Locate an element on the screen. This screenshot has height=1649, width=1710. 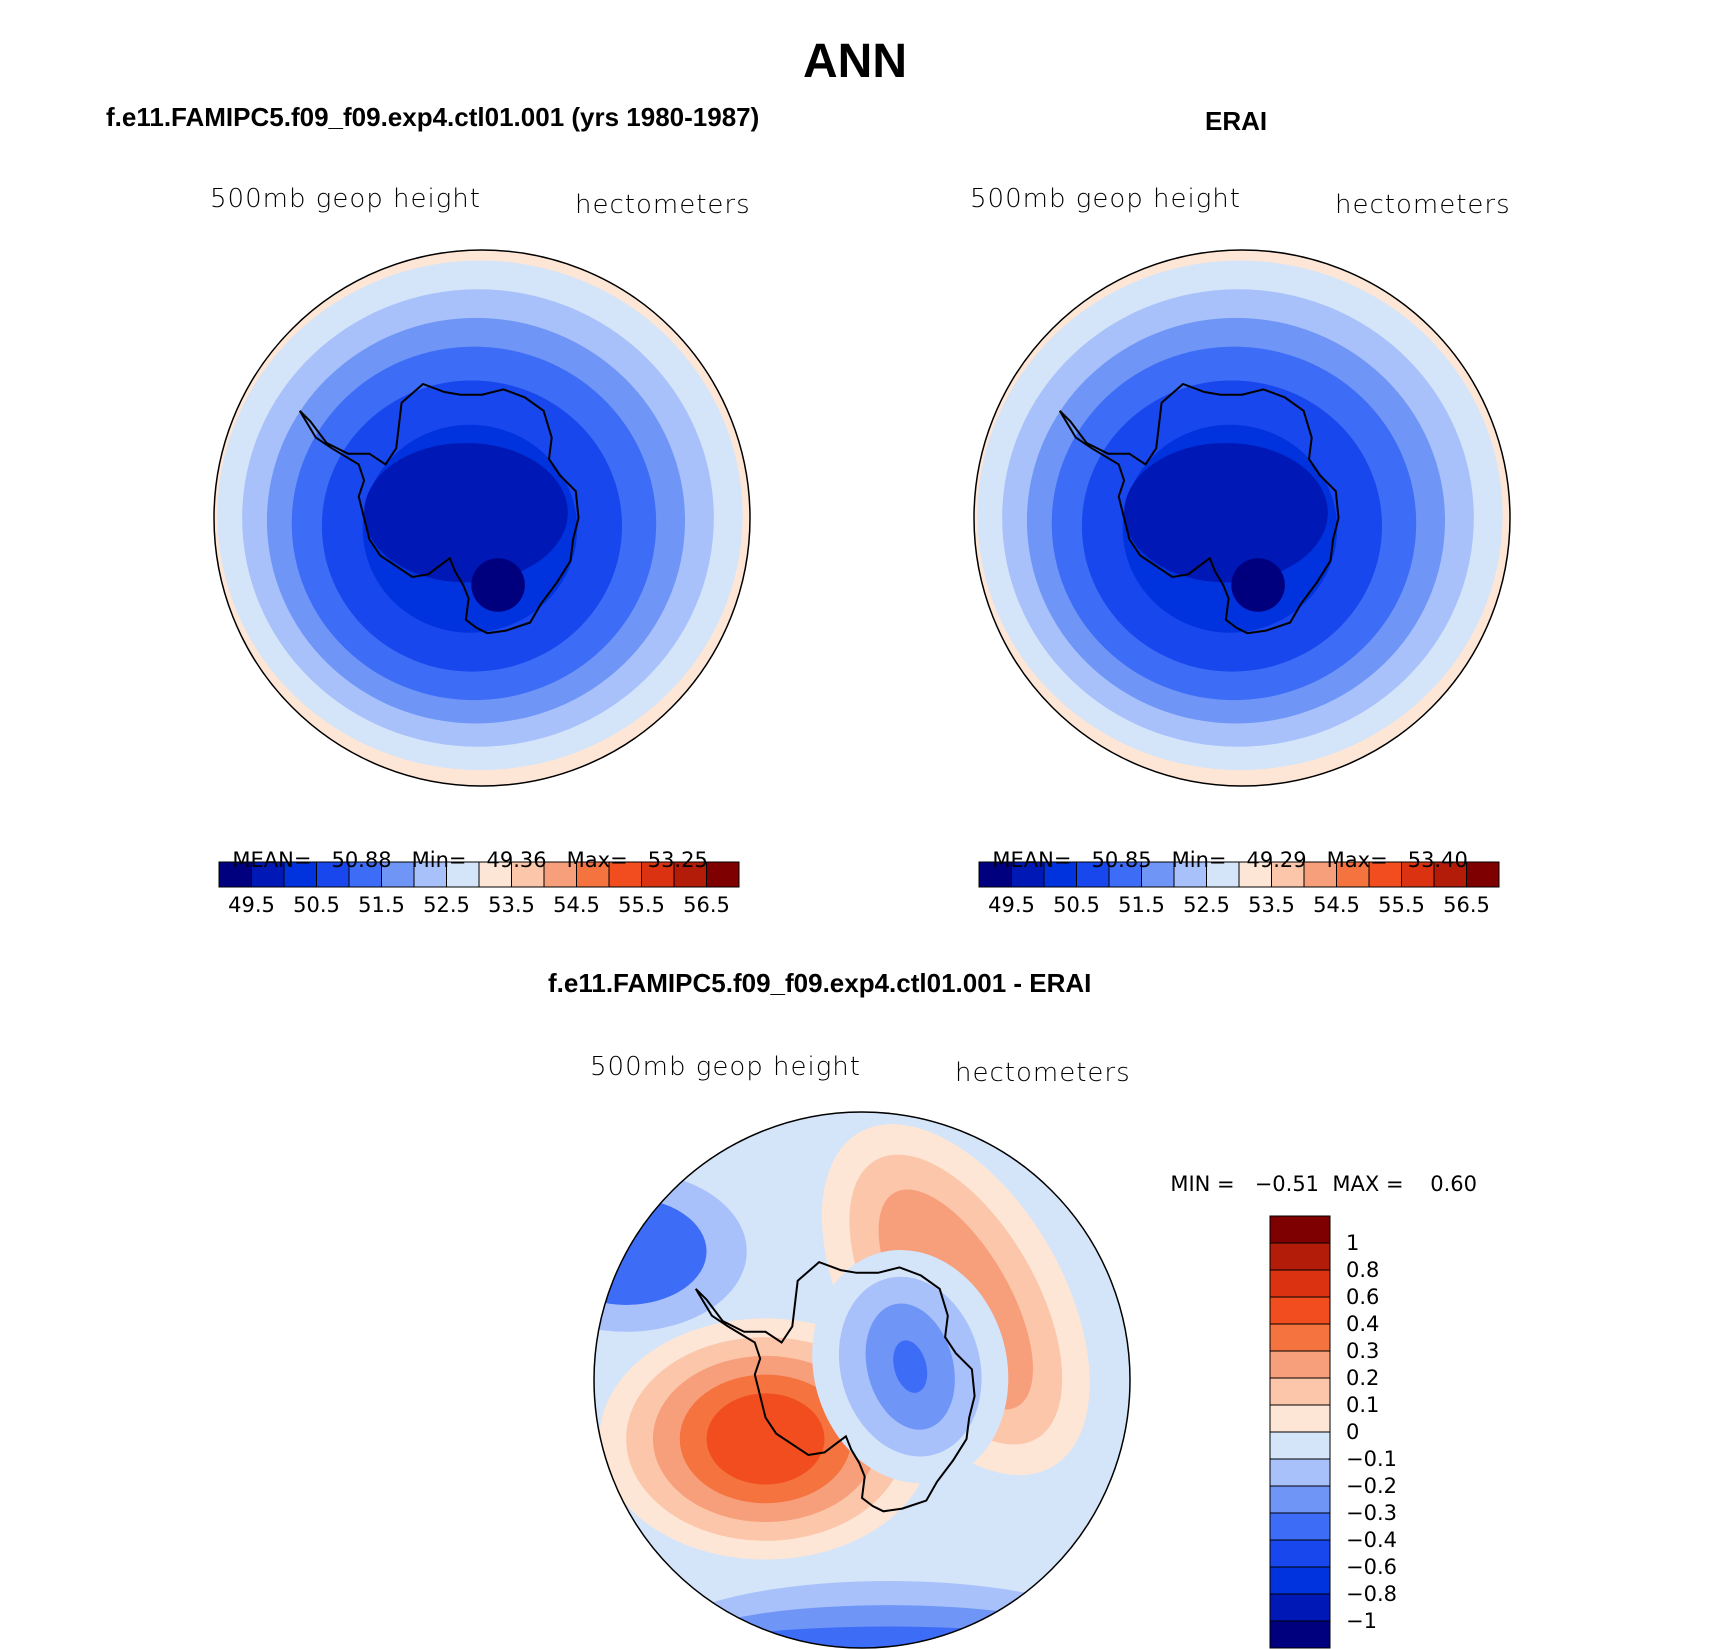
diff-colorbar-tick-label: 0.1 is located at coordinates (1363, 1405).